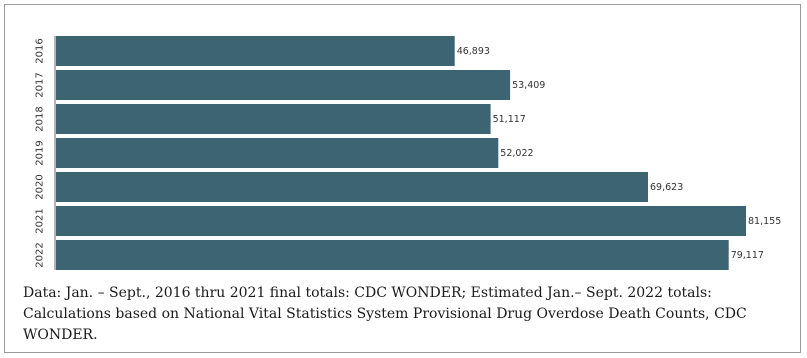 The image size is (807, 358). What do you see at coordinates (255, 51) in the screenshot?
I see `bar-2016` at bounding box center [255, 51].